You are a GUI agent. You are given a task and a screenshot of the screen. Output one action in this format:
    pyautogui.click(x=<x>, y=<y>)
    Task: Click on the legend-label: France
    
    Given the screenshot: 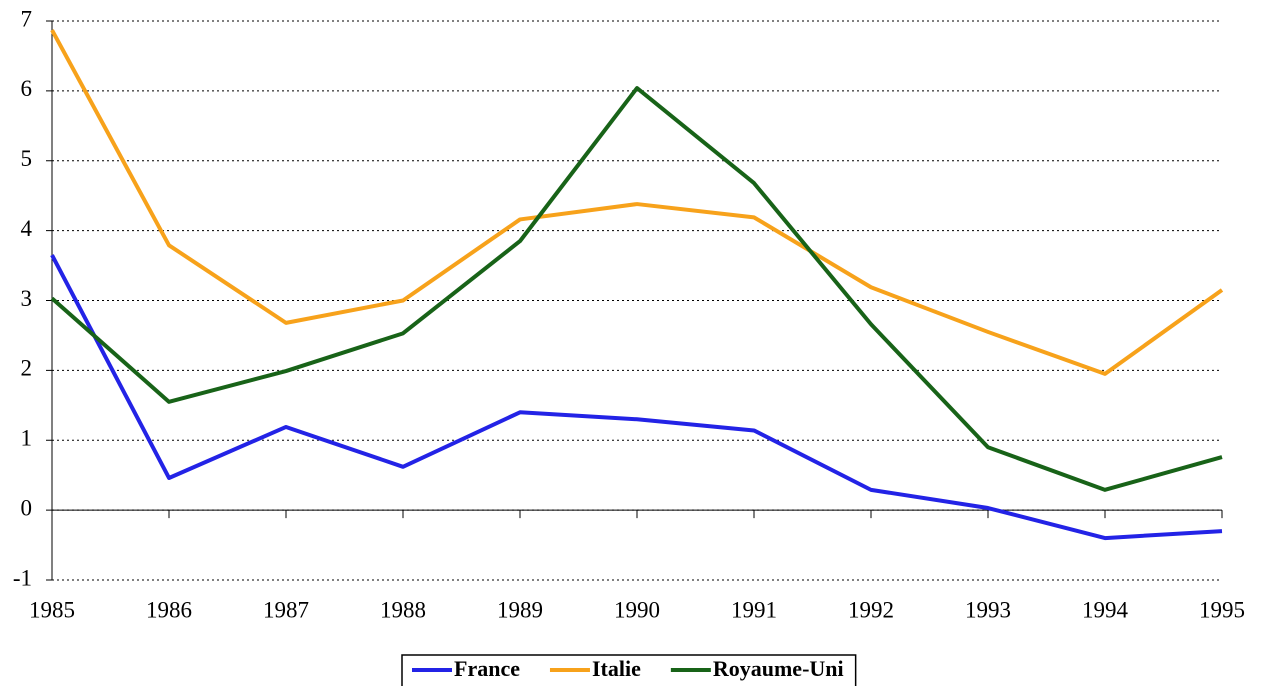 What is the action you would take?
    pyautogui.click(x=487, y=668)
    